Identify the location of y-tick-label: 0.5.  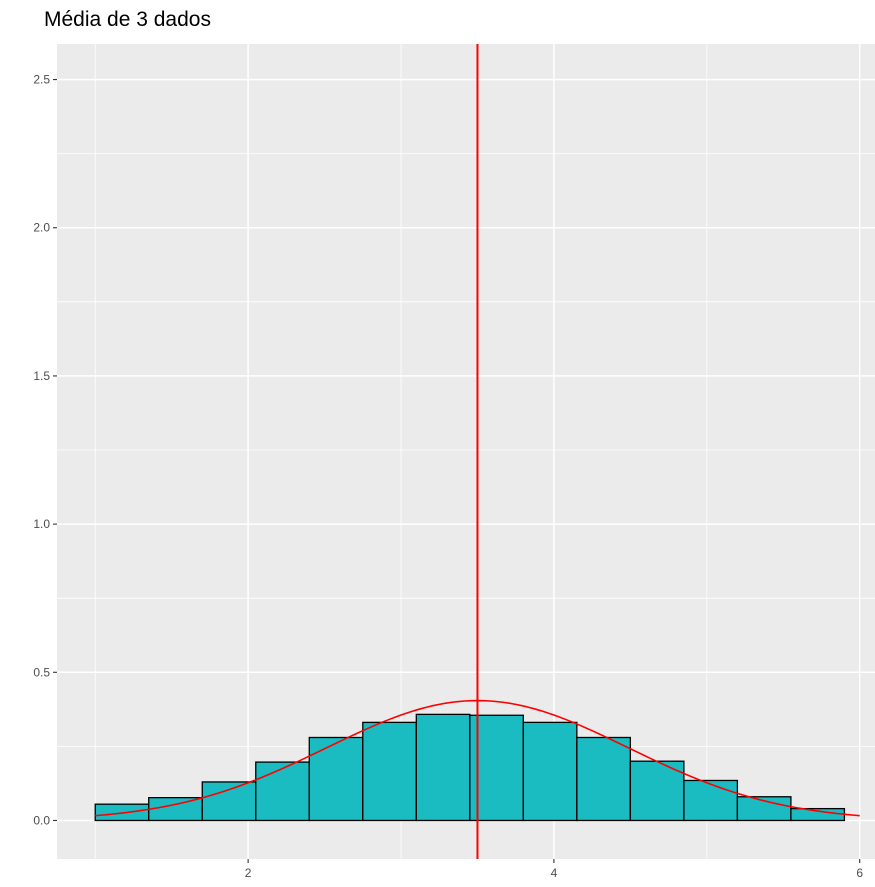
(41, 672).